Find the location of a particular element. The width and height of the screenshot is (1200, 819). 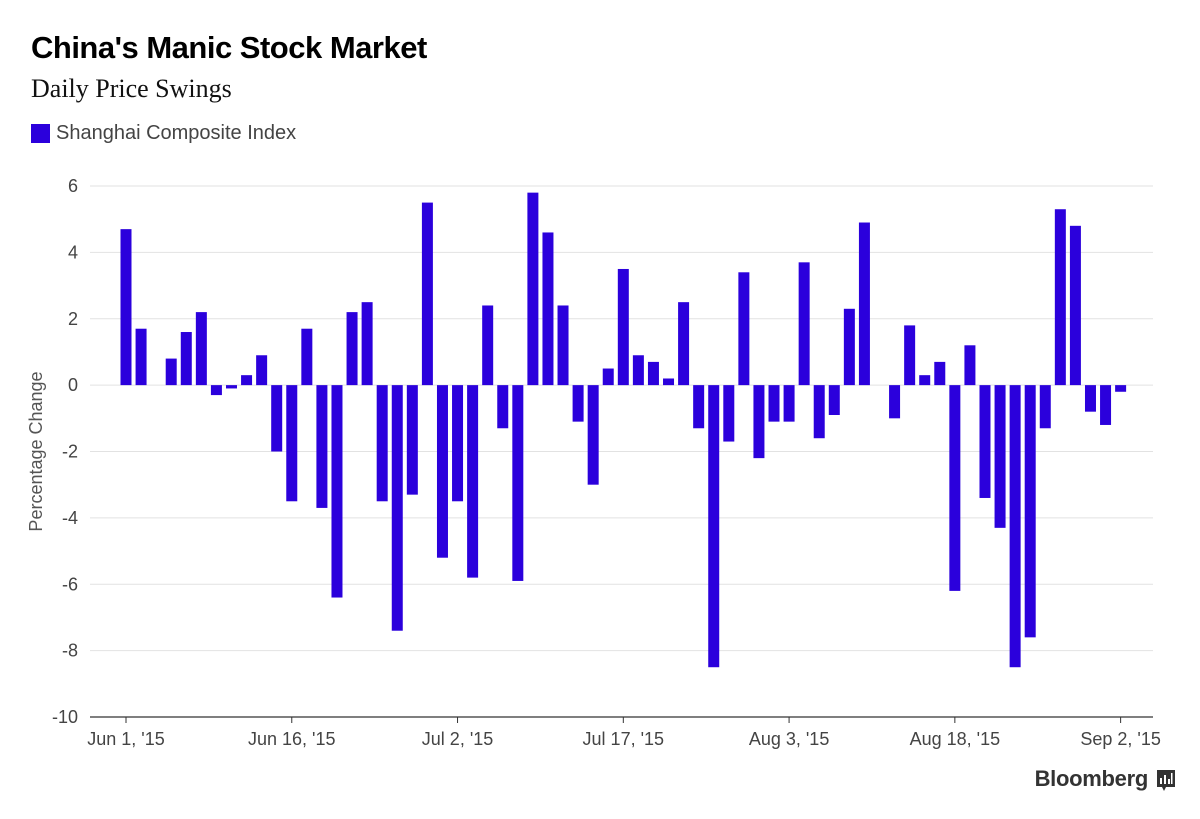

x-tick-label: Sep 2, '15 is located at coordinates (1120, 739).